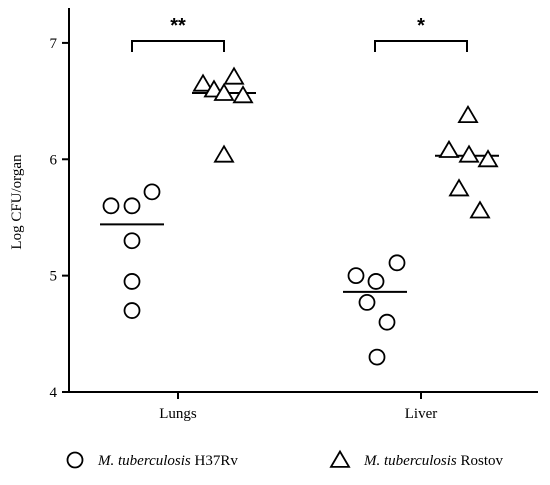 Image resolution: width=550 pixels, height=485 pixels. What do you see at coordinates (54, 44) in the screenshot?
I see `y-tick-label: 7` at bounding box center [54, 44].